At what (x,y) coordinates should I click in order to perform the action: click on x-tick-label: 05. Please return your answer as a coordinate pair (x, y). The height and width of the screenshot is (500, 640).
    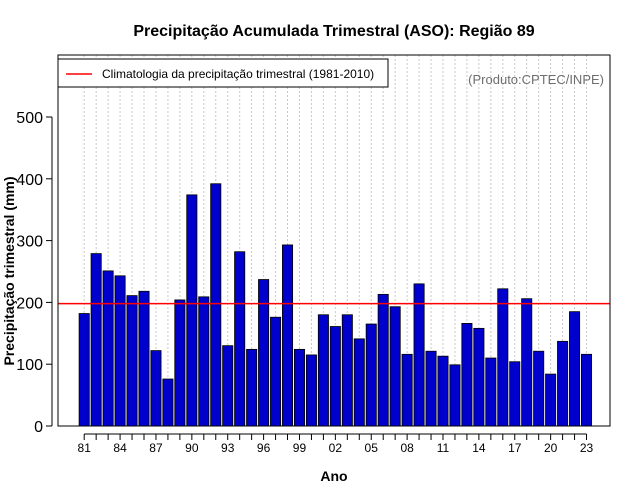
    Looking at the image, I should click on (372, 448).